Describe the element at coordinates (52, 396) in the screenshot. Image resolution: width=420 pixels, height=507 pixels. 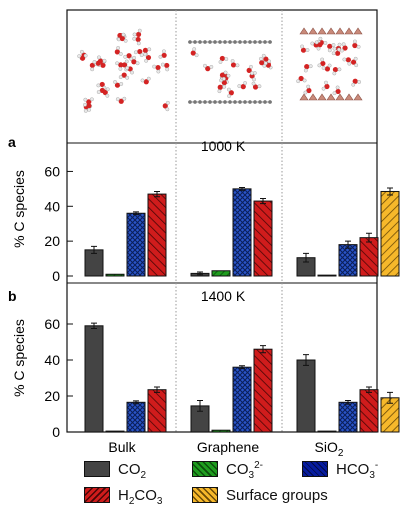
I see `y-tick-label-b-20: 20` at that location.